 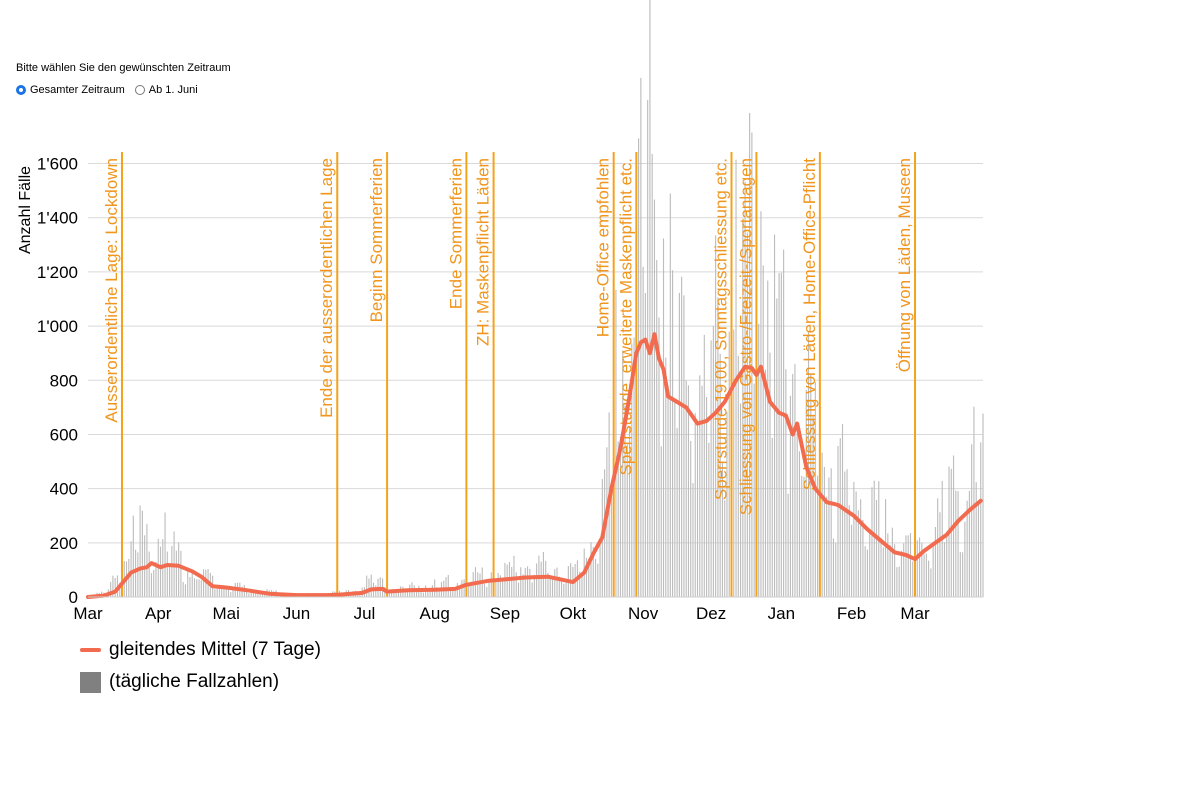 I want to click on y-tick-label: 1'200, so click(x=57, y=272).